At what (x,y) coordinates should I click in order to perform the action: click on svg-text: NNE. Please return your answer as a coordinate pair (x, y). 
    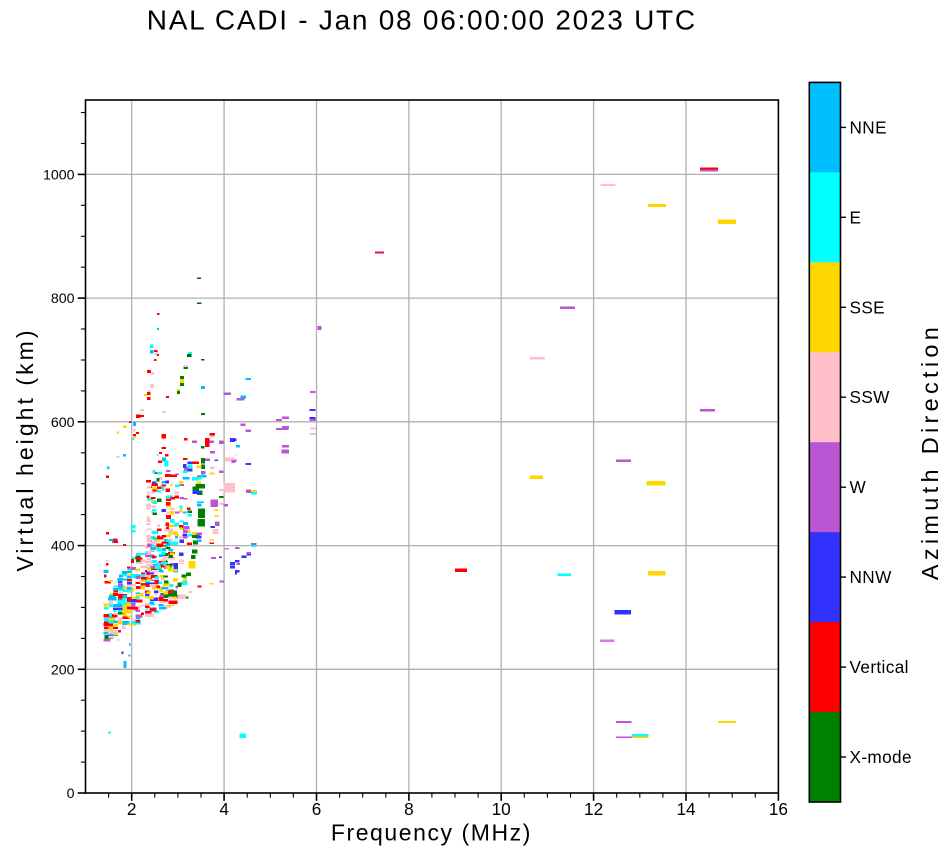
    Looking at the image, I should click on (868, 127).